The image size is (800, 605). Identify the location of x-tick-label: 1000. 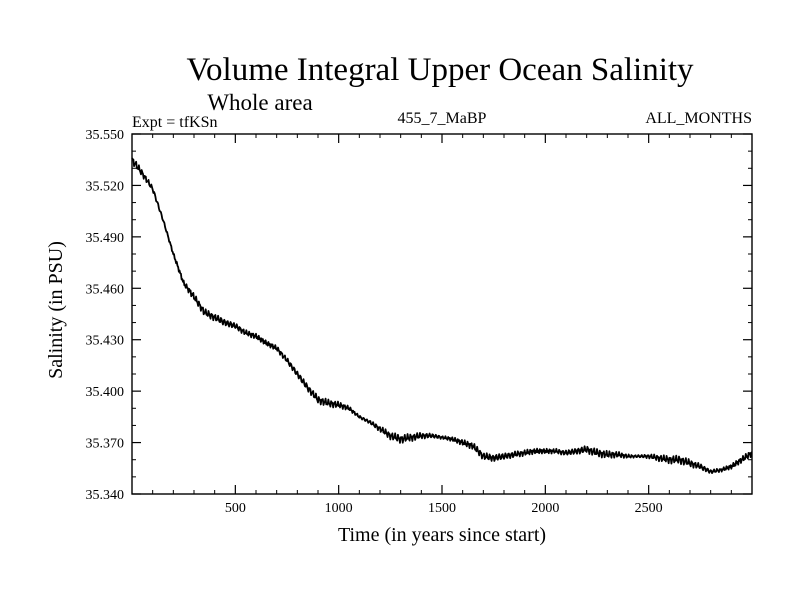
(339, 508).